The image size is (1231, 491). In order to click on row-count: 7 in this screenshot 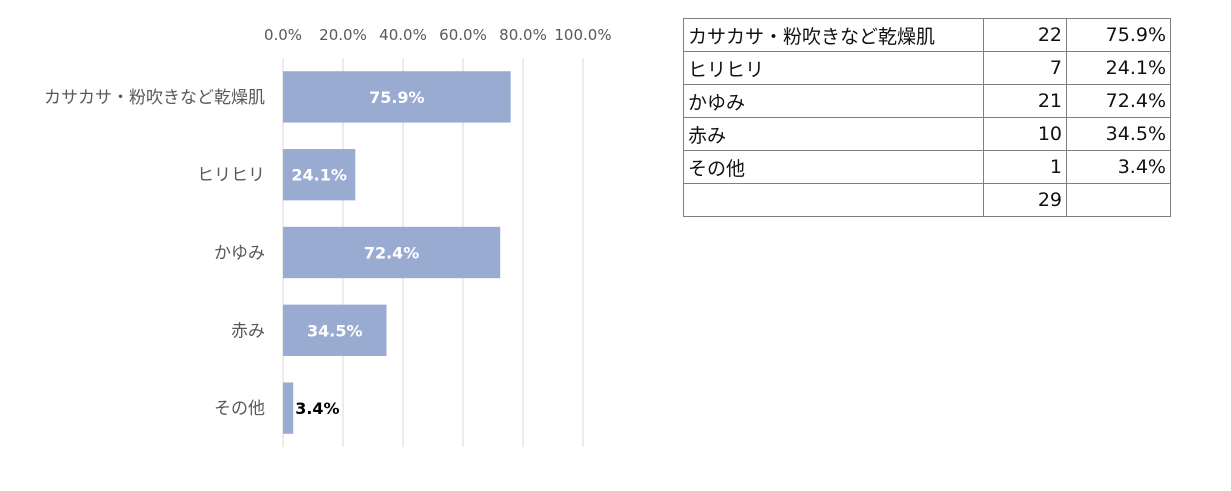, I will do `click(1025, 68)`.